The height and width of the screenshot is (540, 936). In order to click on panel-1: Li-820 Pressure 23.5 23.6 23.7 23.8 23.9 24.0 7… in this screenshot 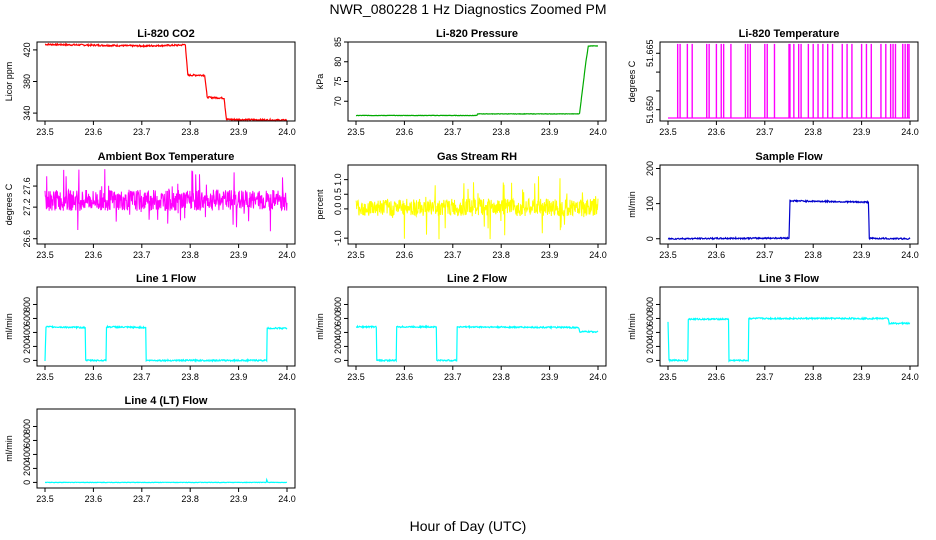, I will do `click(461, 82)`.